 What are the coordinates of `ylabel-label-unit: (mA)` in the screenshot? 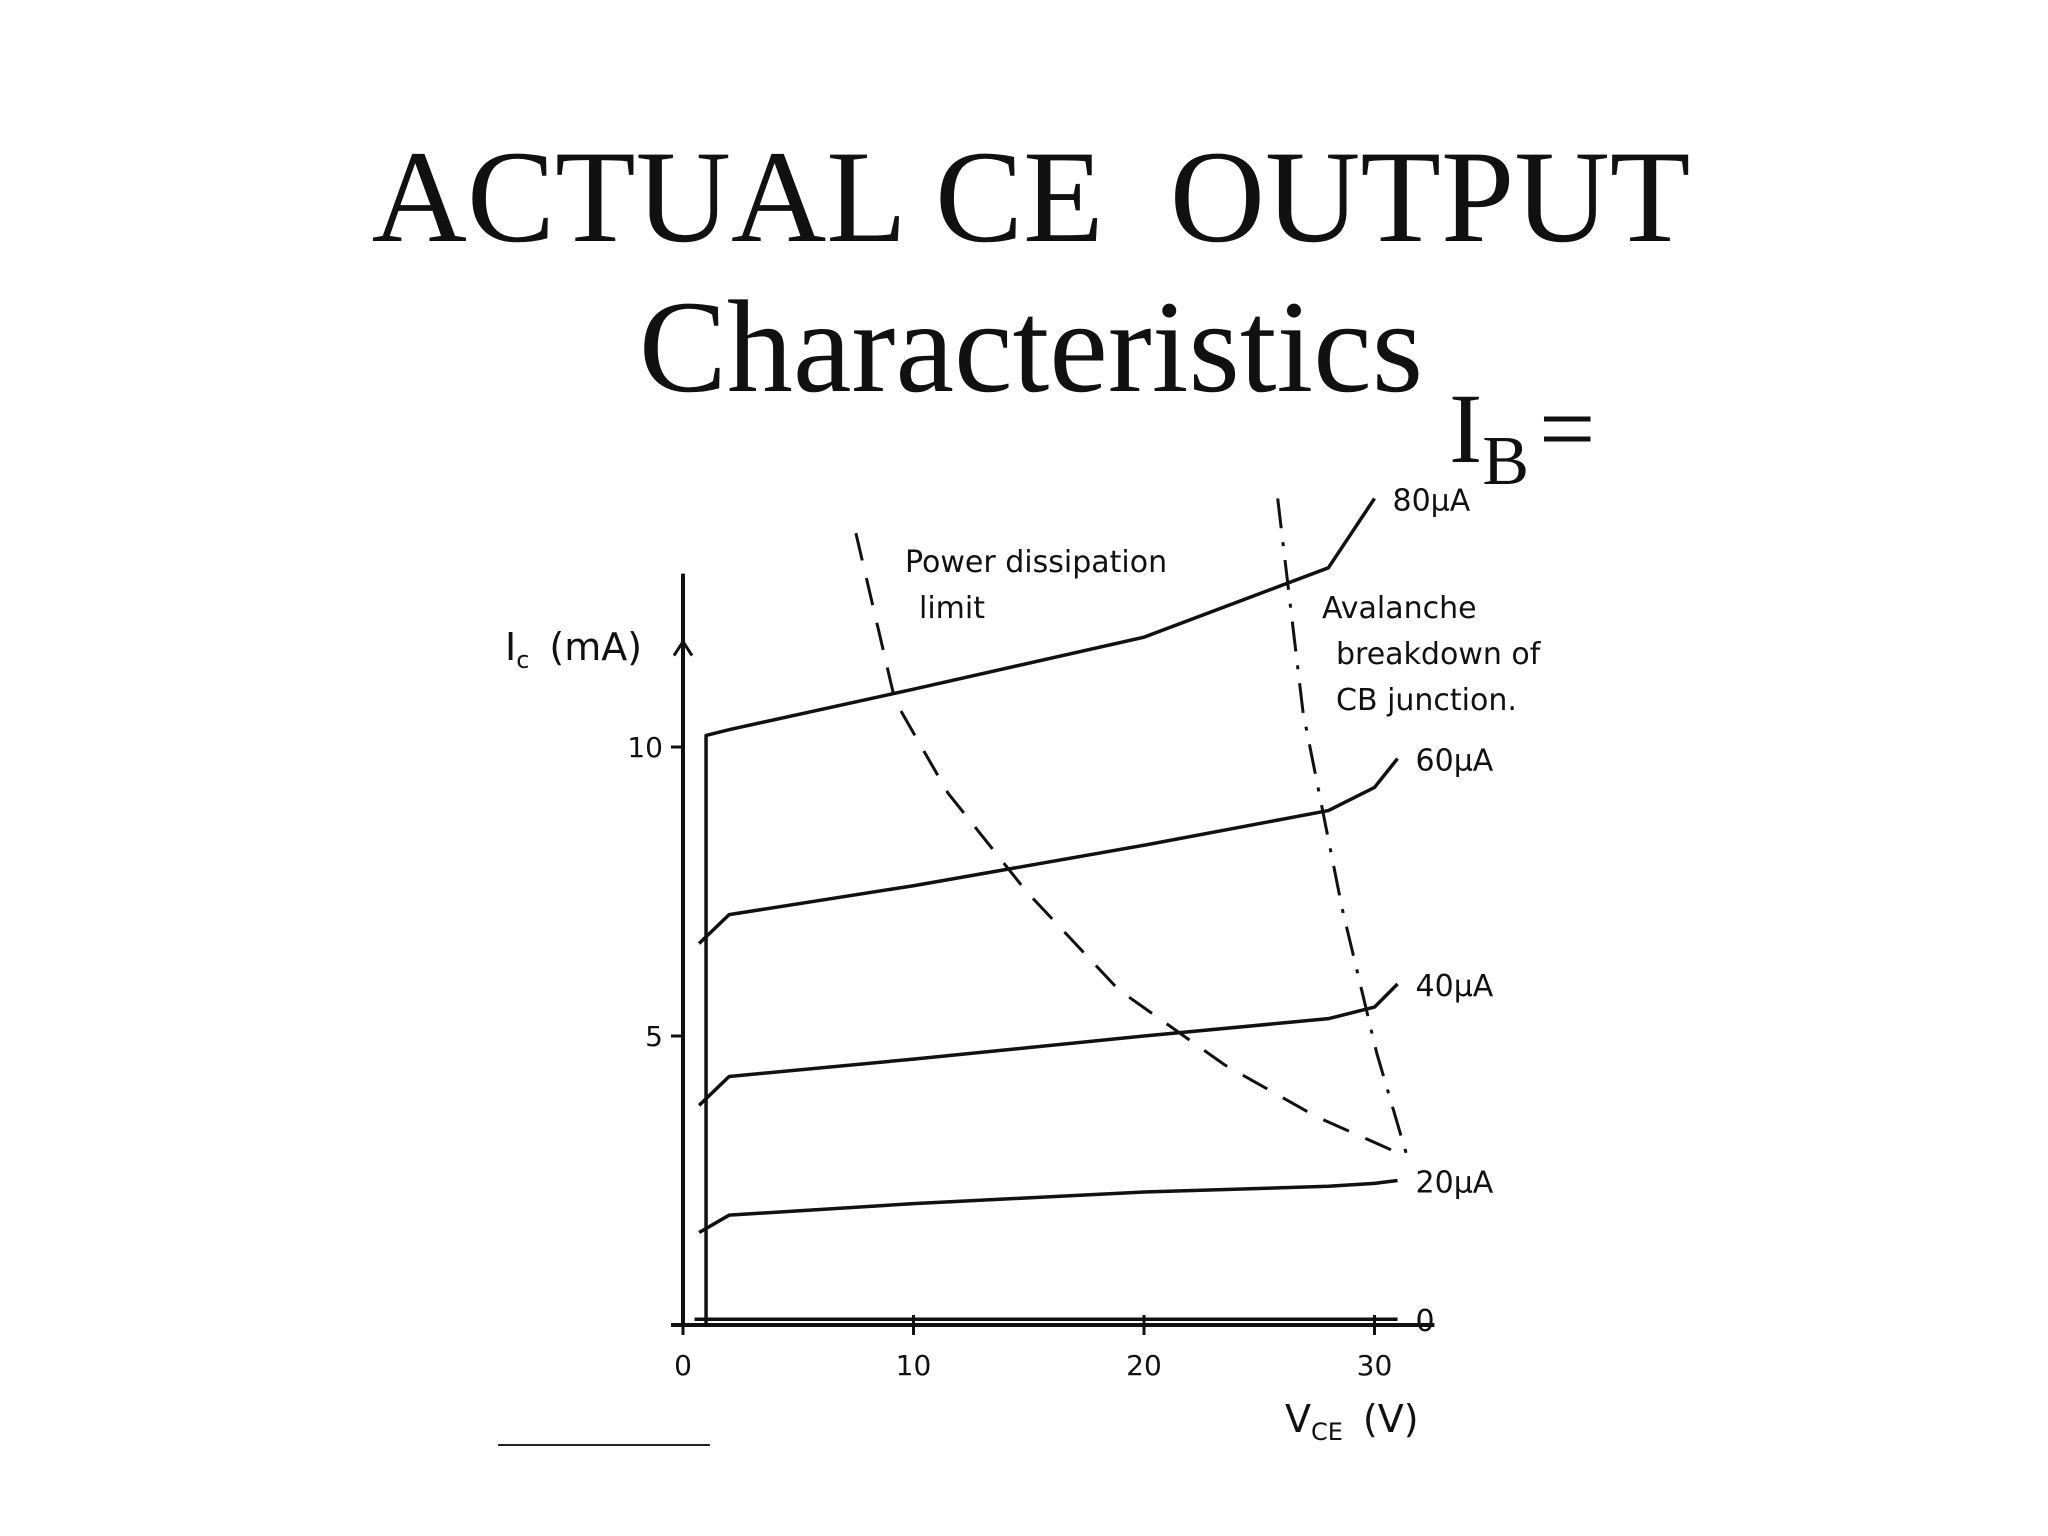 It's located at (595, 647).